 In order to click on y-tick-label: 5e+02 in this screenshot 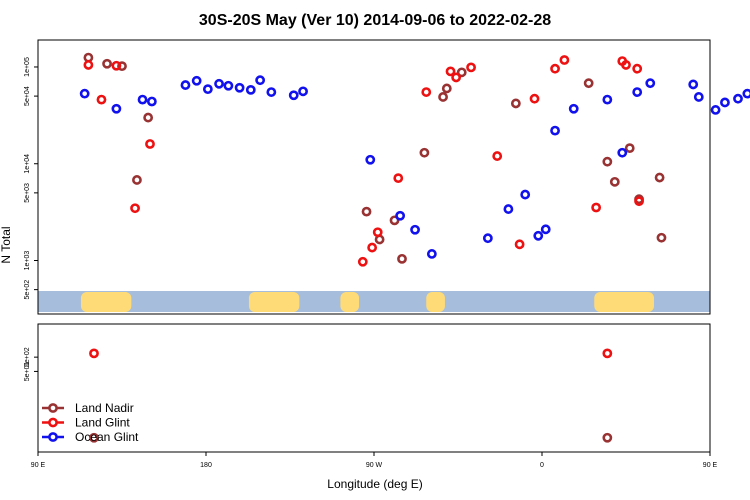, I will do `click(27, 290)`.